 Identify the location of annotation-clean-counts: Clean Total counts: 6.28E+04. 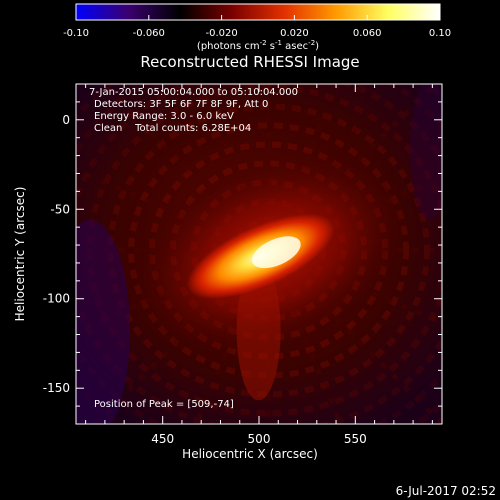
(172, 128).